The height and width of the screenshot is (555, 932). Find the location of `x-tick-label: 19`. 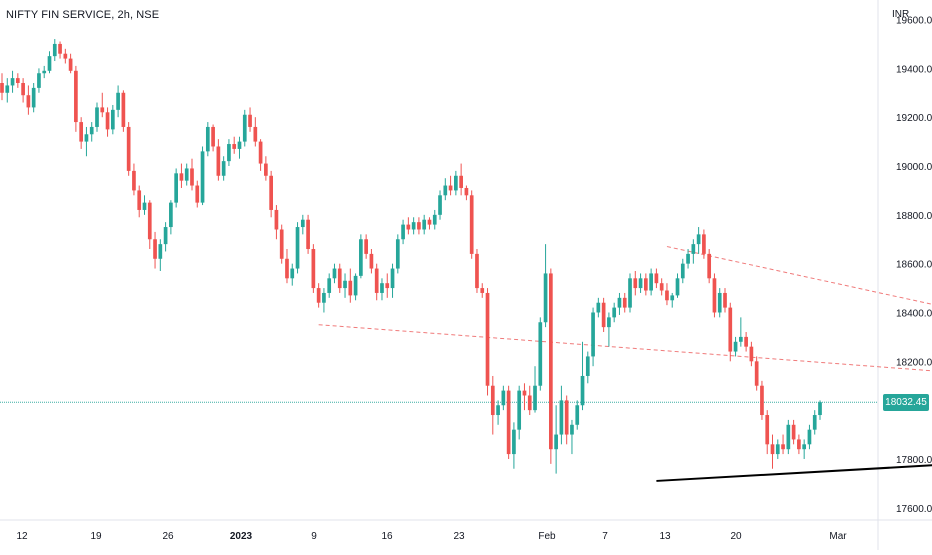

x-tick-label: 19 is located at coordinates (96, 536).